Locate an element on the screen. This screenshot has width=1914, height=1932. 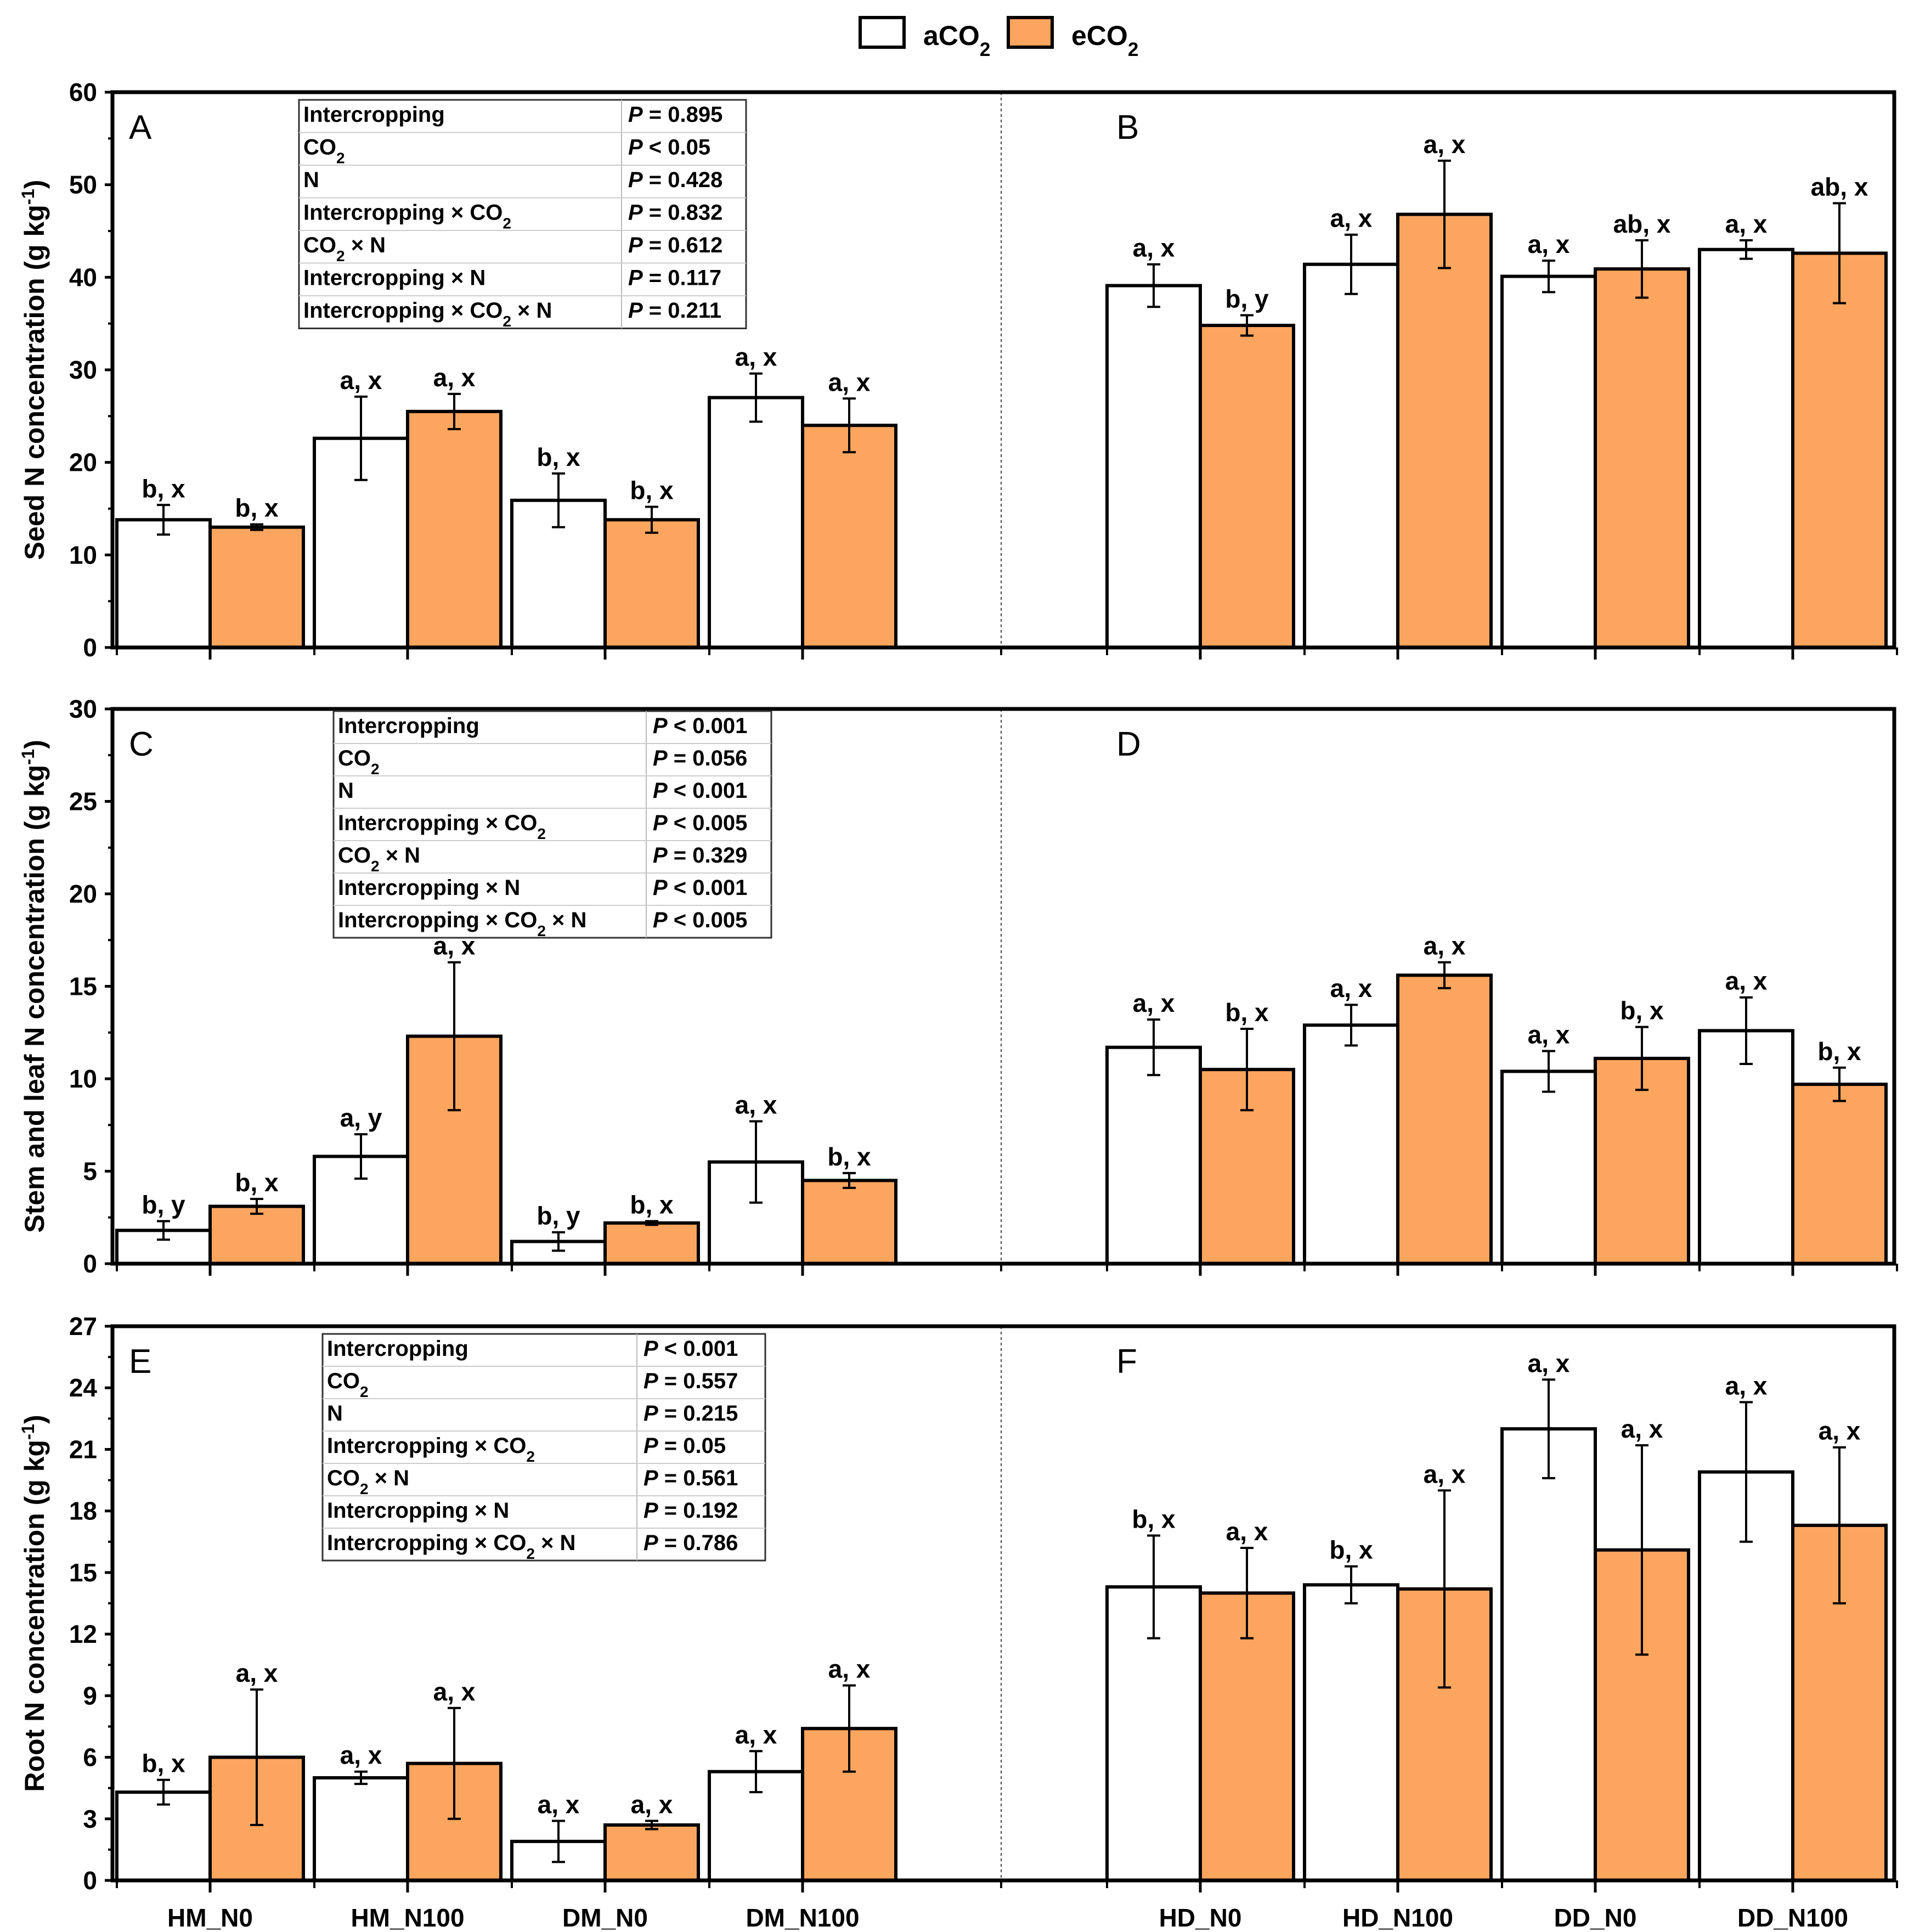
bar-aCO2-DM_N0 is located at coordinates (558, 1253).